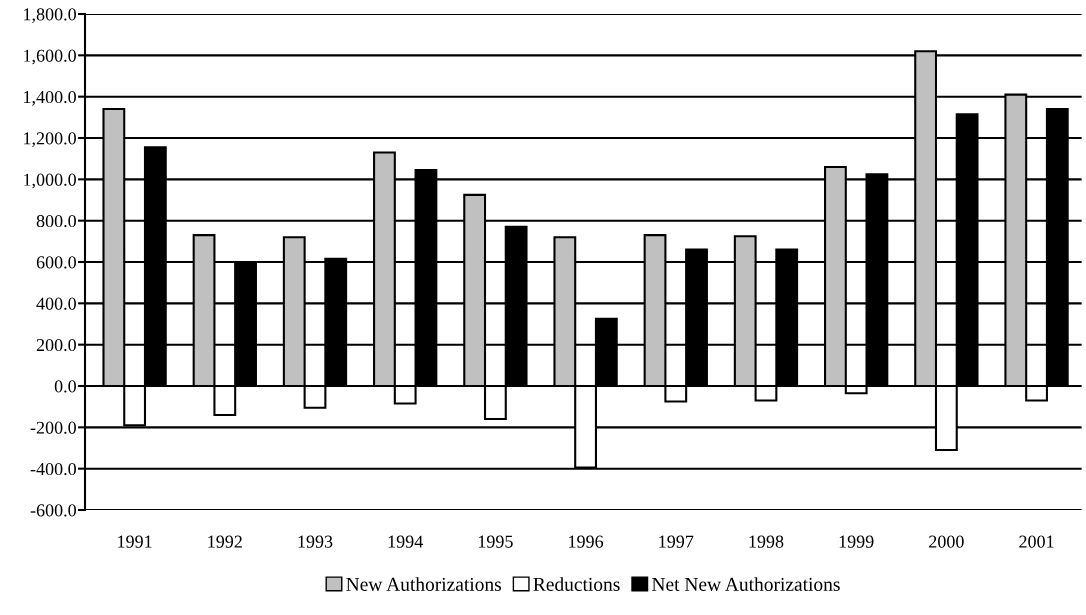 The width and height of the screenshot is (1086, 615). What do you see at coordinates (586, 541) in the screenshot?
I see `x-tick-label: 1996` at bounding box center [586, 541].